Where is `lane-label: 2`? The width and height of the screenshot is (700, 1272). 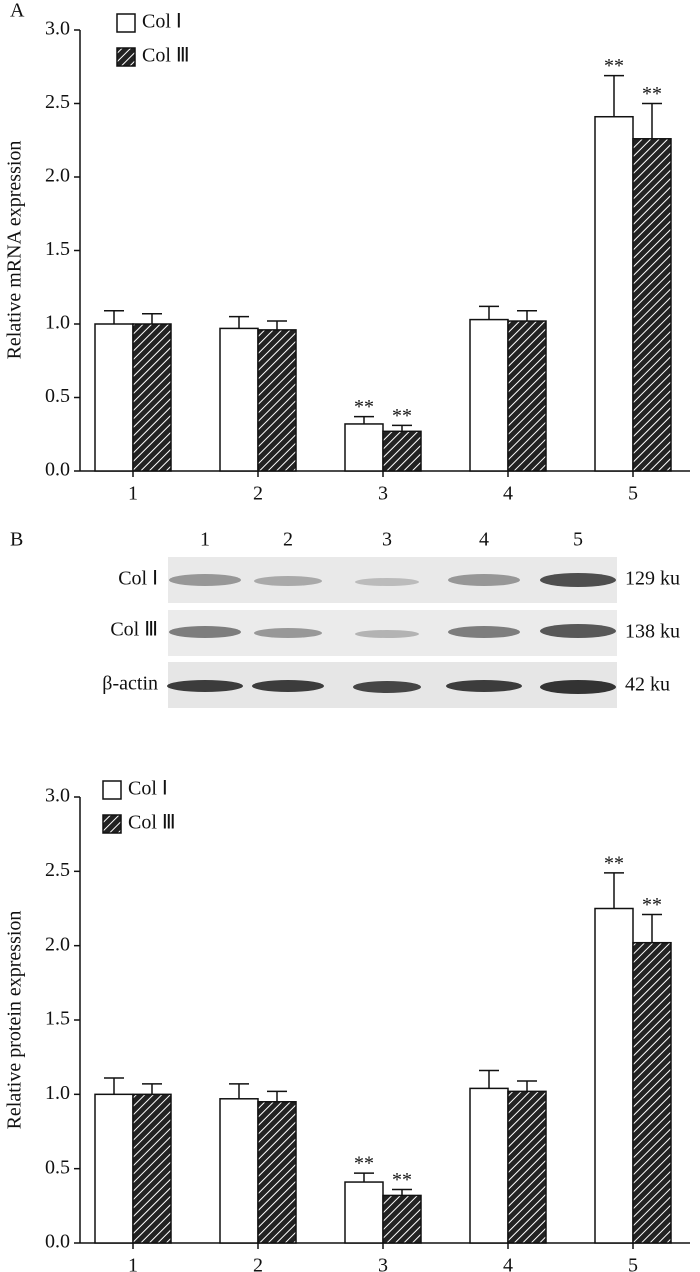 lane-label: 2 is located at coordinates (288, 540).